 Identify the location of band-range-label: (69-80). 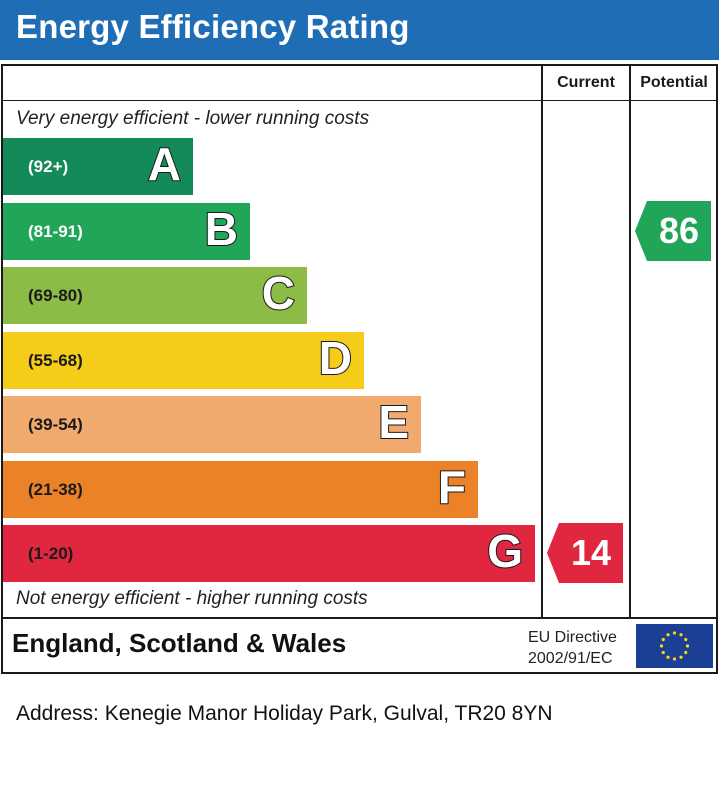
(55, 295).